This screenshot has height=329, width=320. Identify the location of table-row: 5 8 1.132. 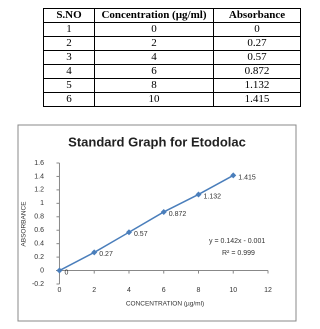
(172, 85).